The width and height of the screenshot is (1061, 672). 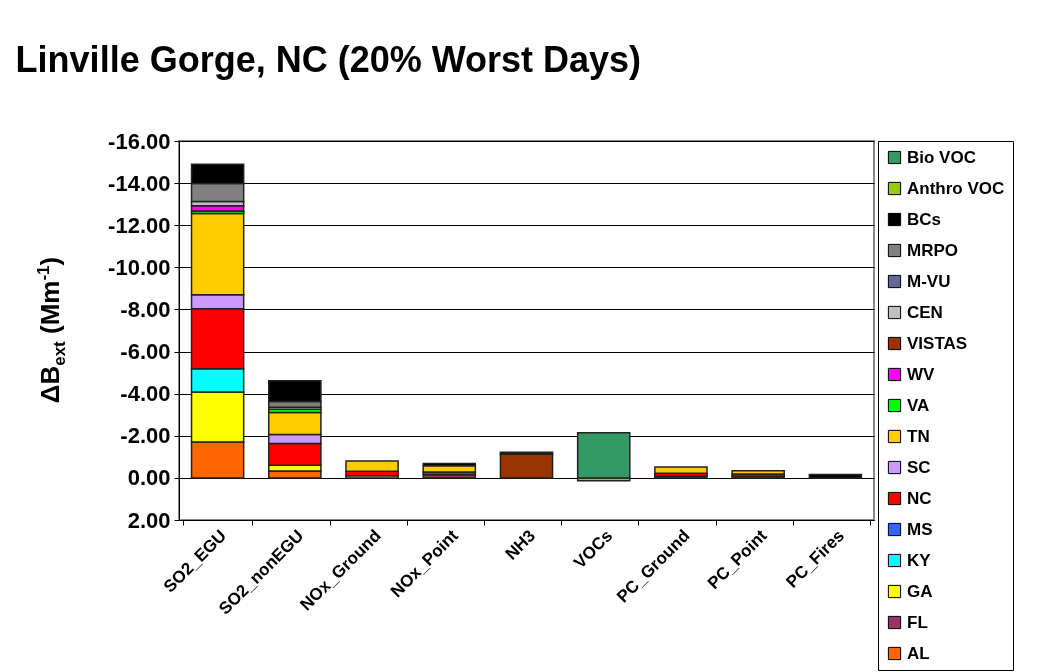 What do you see at coordinates (956, 188) in the screenshot?
I see `legend-label: Anthro VOC` at bounding box center [956, 188].